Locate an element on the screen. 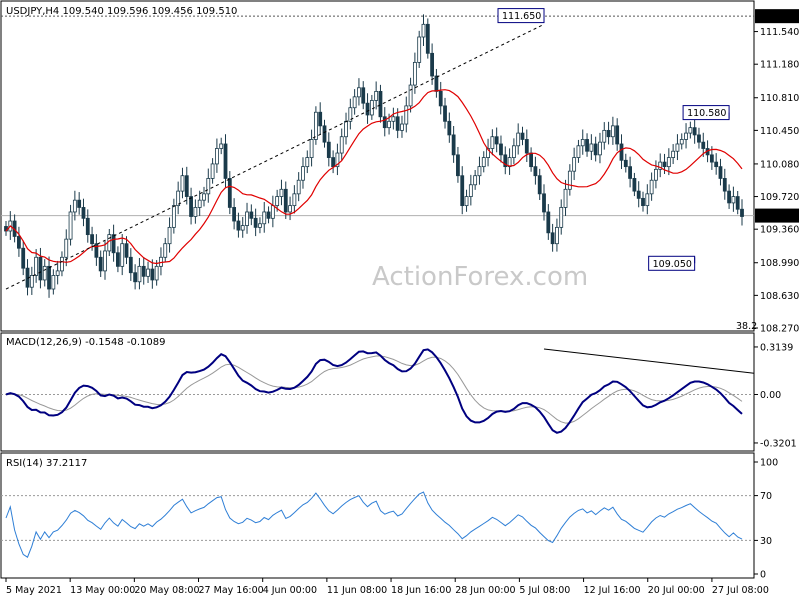 The image size is (800, 600). annotation-label: 110.580 is located at coordinates (706, 113).